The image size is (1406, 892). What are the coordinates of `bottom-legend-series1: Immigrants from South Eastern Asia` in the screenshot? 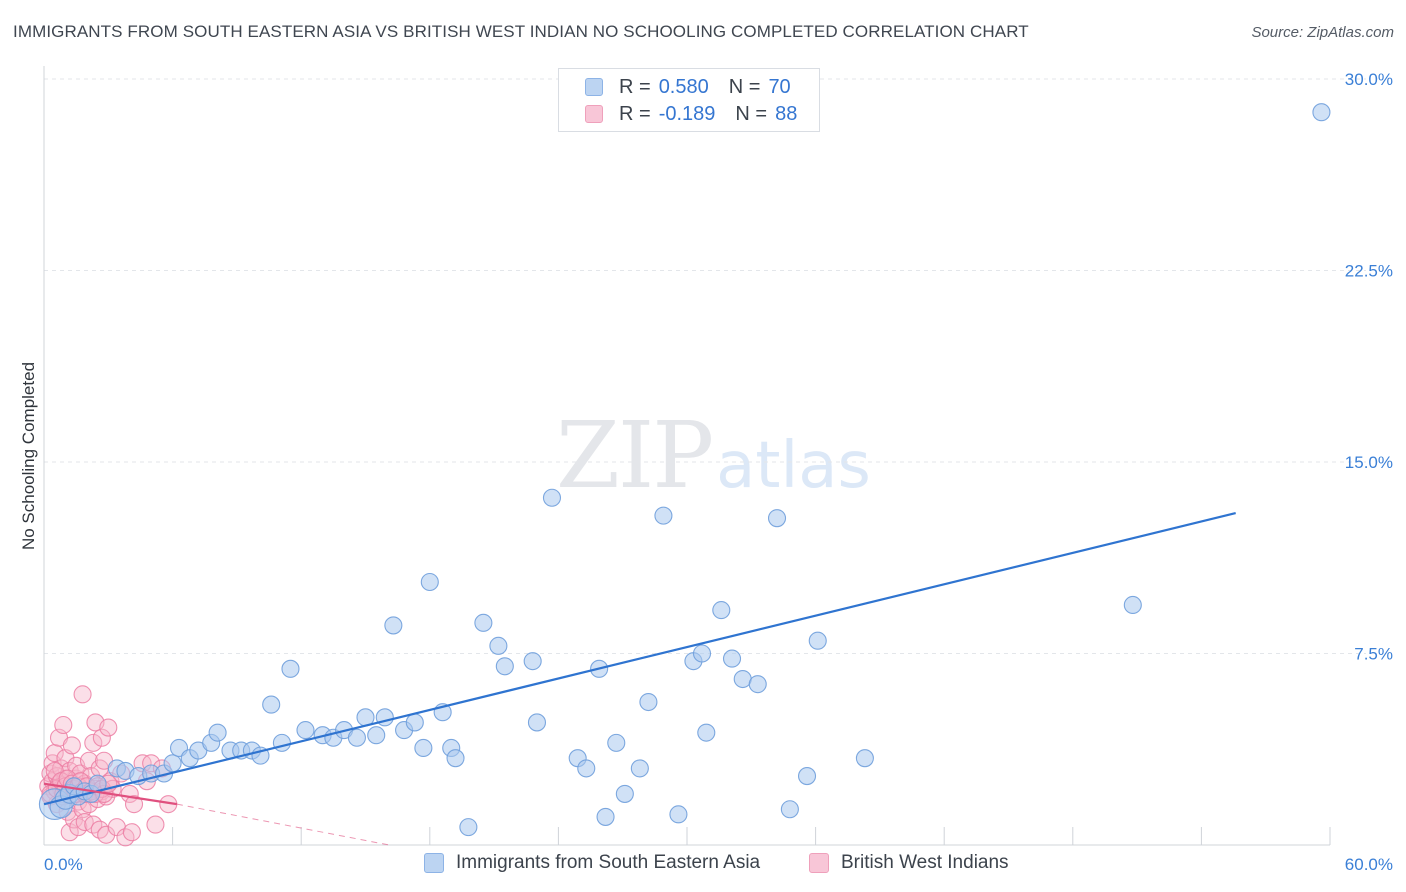 It's located at (592, 863).